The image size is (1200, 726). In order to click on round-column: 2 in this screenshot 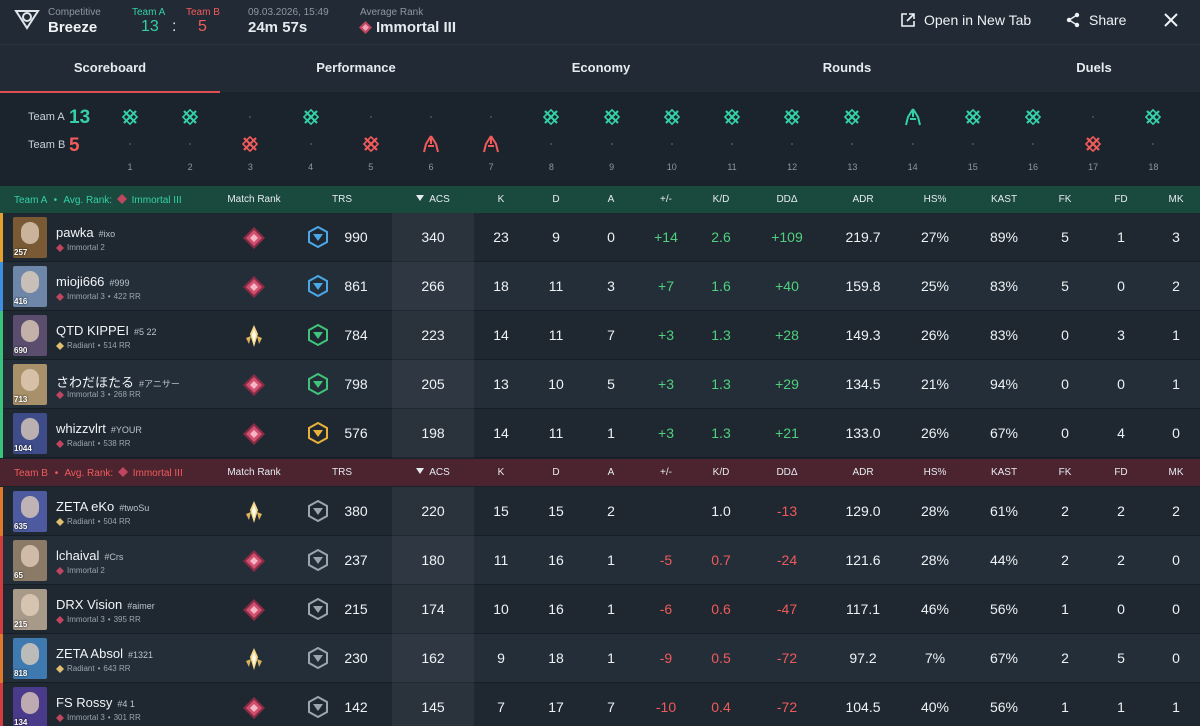, I will do `click(190, 137)`.